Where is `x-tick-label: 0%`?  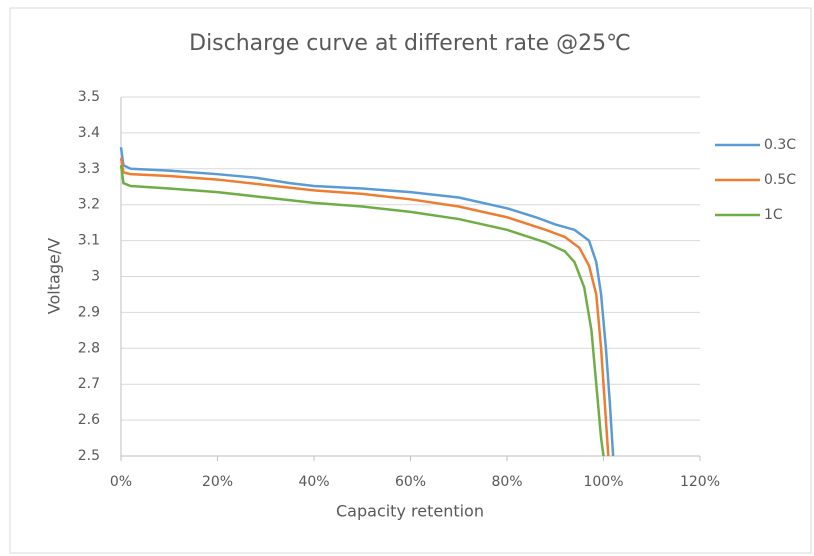 x-tick-label: 0% is located at coordinates (121, 482).